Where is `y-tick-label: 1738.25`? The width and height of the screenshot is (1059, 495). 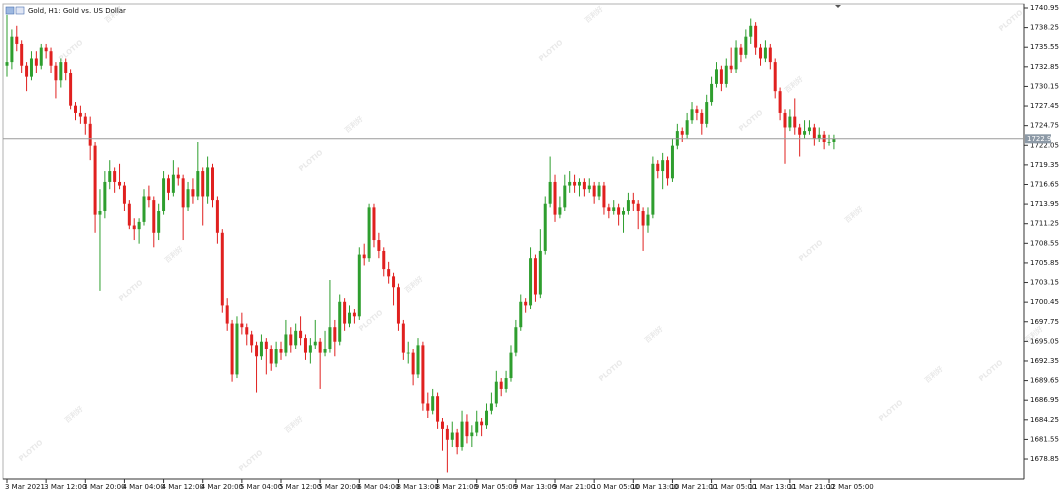
y-tick-label: 1738.25 is located at coordinates (1044, 28).